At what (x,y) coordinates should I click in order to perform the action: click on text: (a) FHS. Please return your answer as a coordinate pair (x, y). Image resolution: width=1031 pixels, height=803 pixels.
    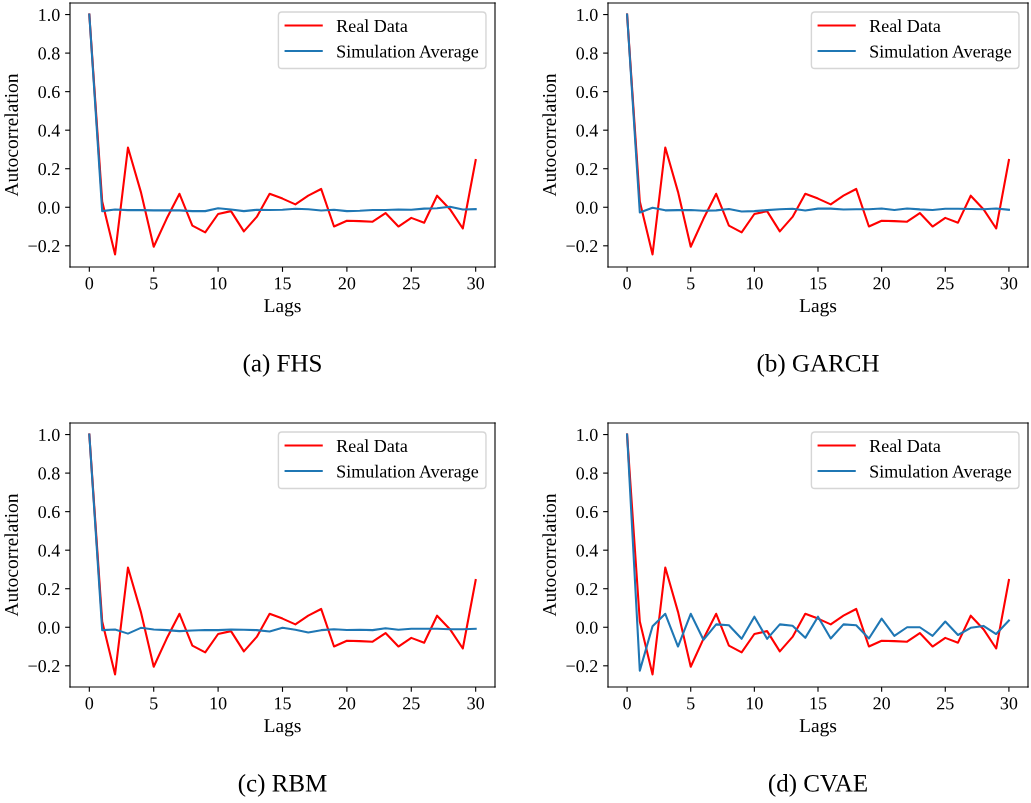
    Looking at the image, I should click on (282, 365).